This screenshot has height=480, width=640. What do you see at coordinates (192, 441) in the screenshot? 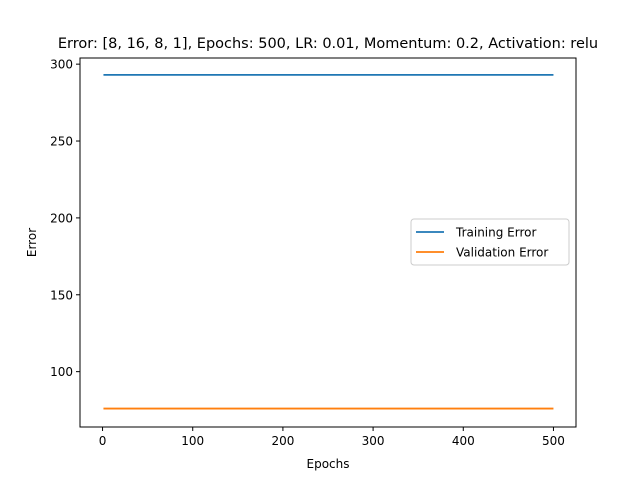
I see `x-tick-label-1: 100` at bounding box center [192, 441].